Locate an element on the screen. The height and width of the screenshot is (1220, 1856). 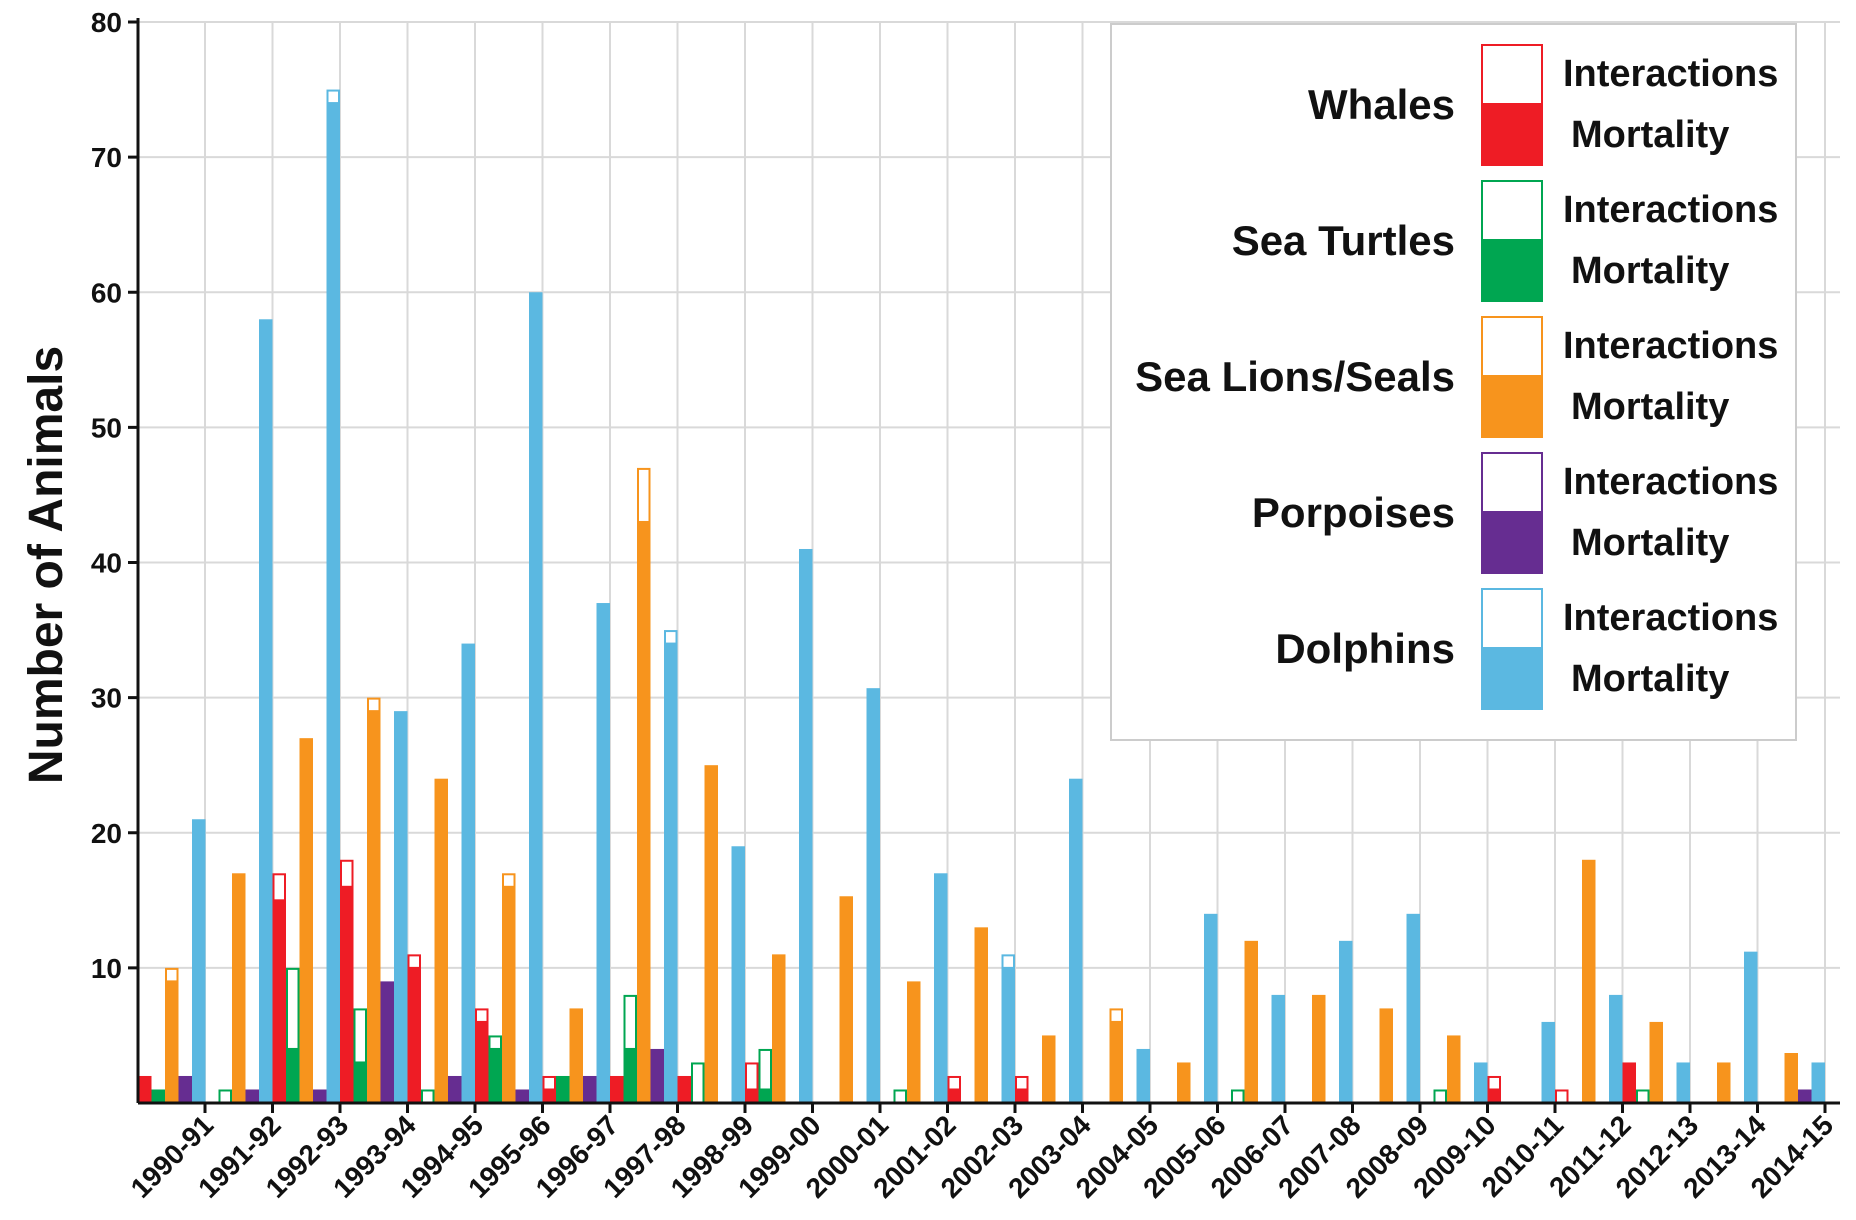
y-tick-label: 80 is located at coordinates (106, 22).